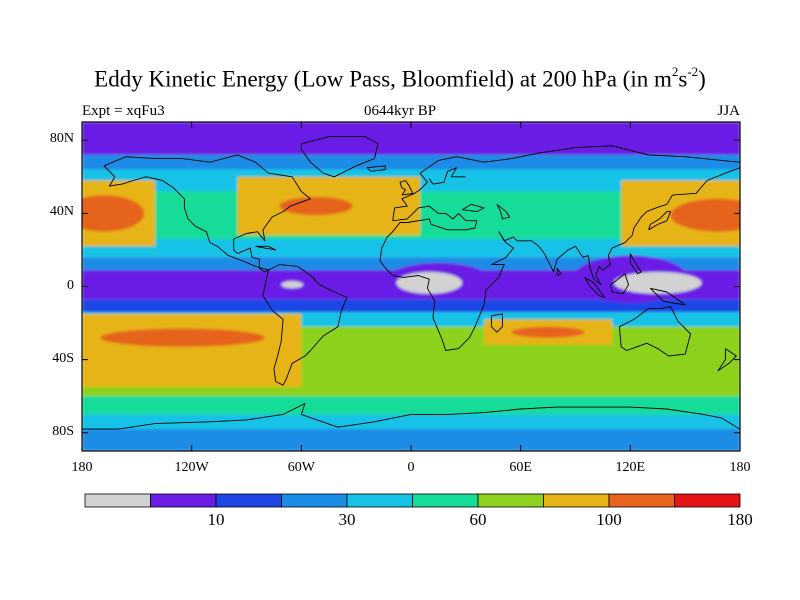  What do you see at coordinates (266, 248) in the screenshot?
I see `coastline-cuba` at bounding box center [266, 248].